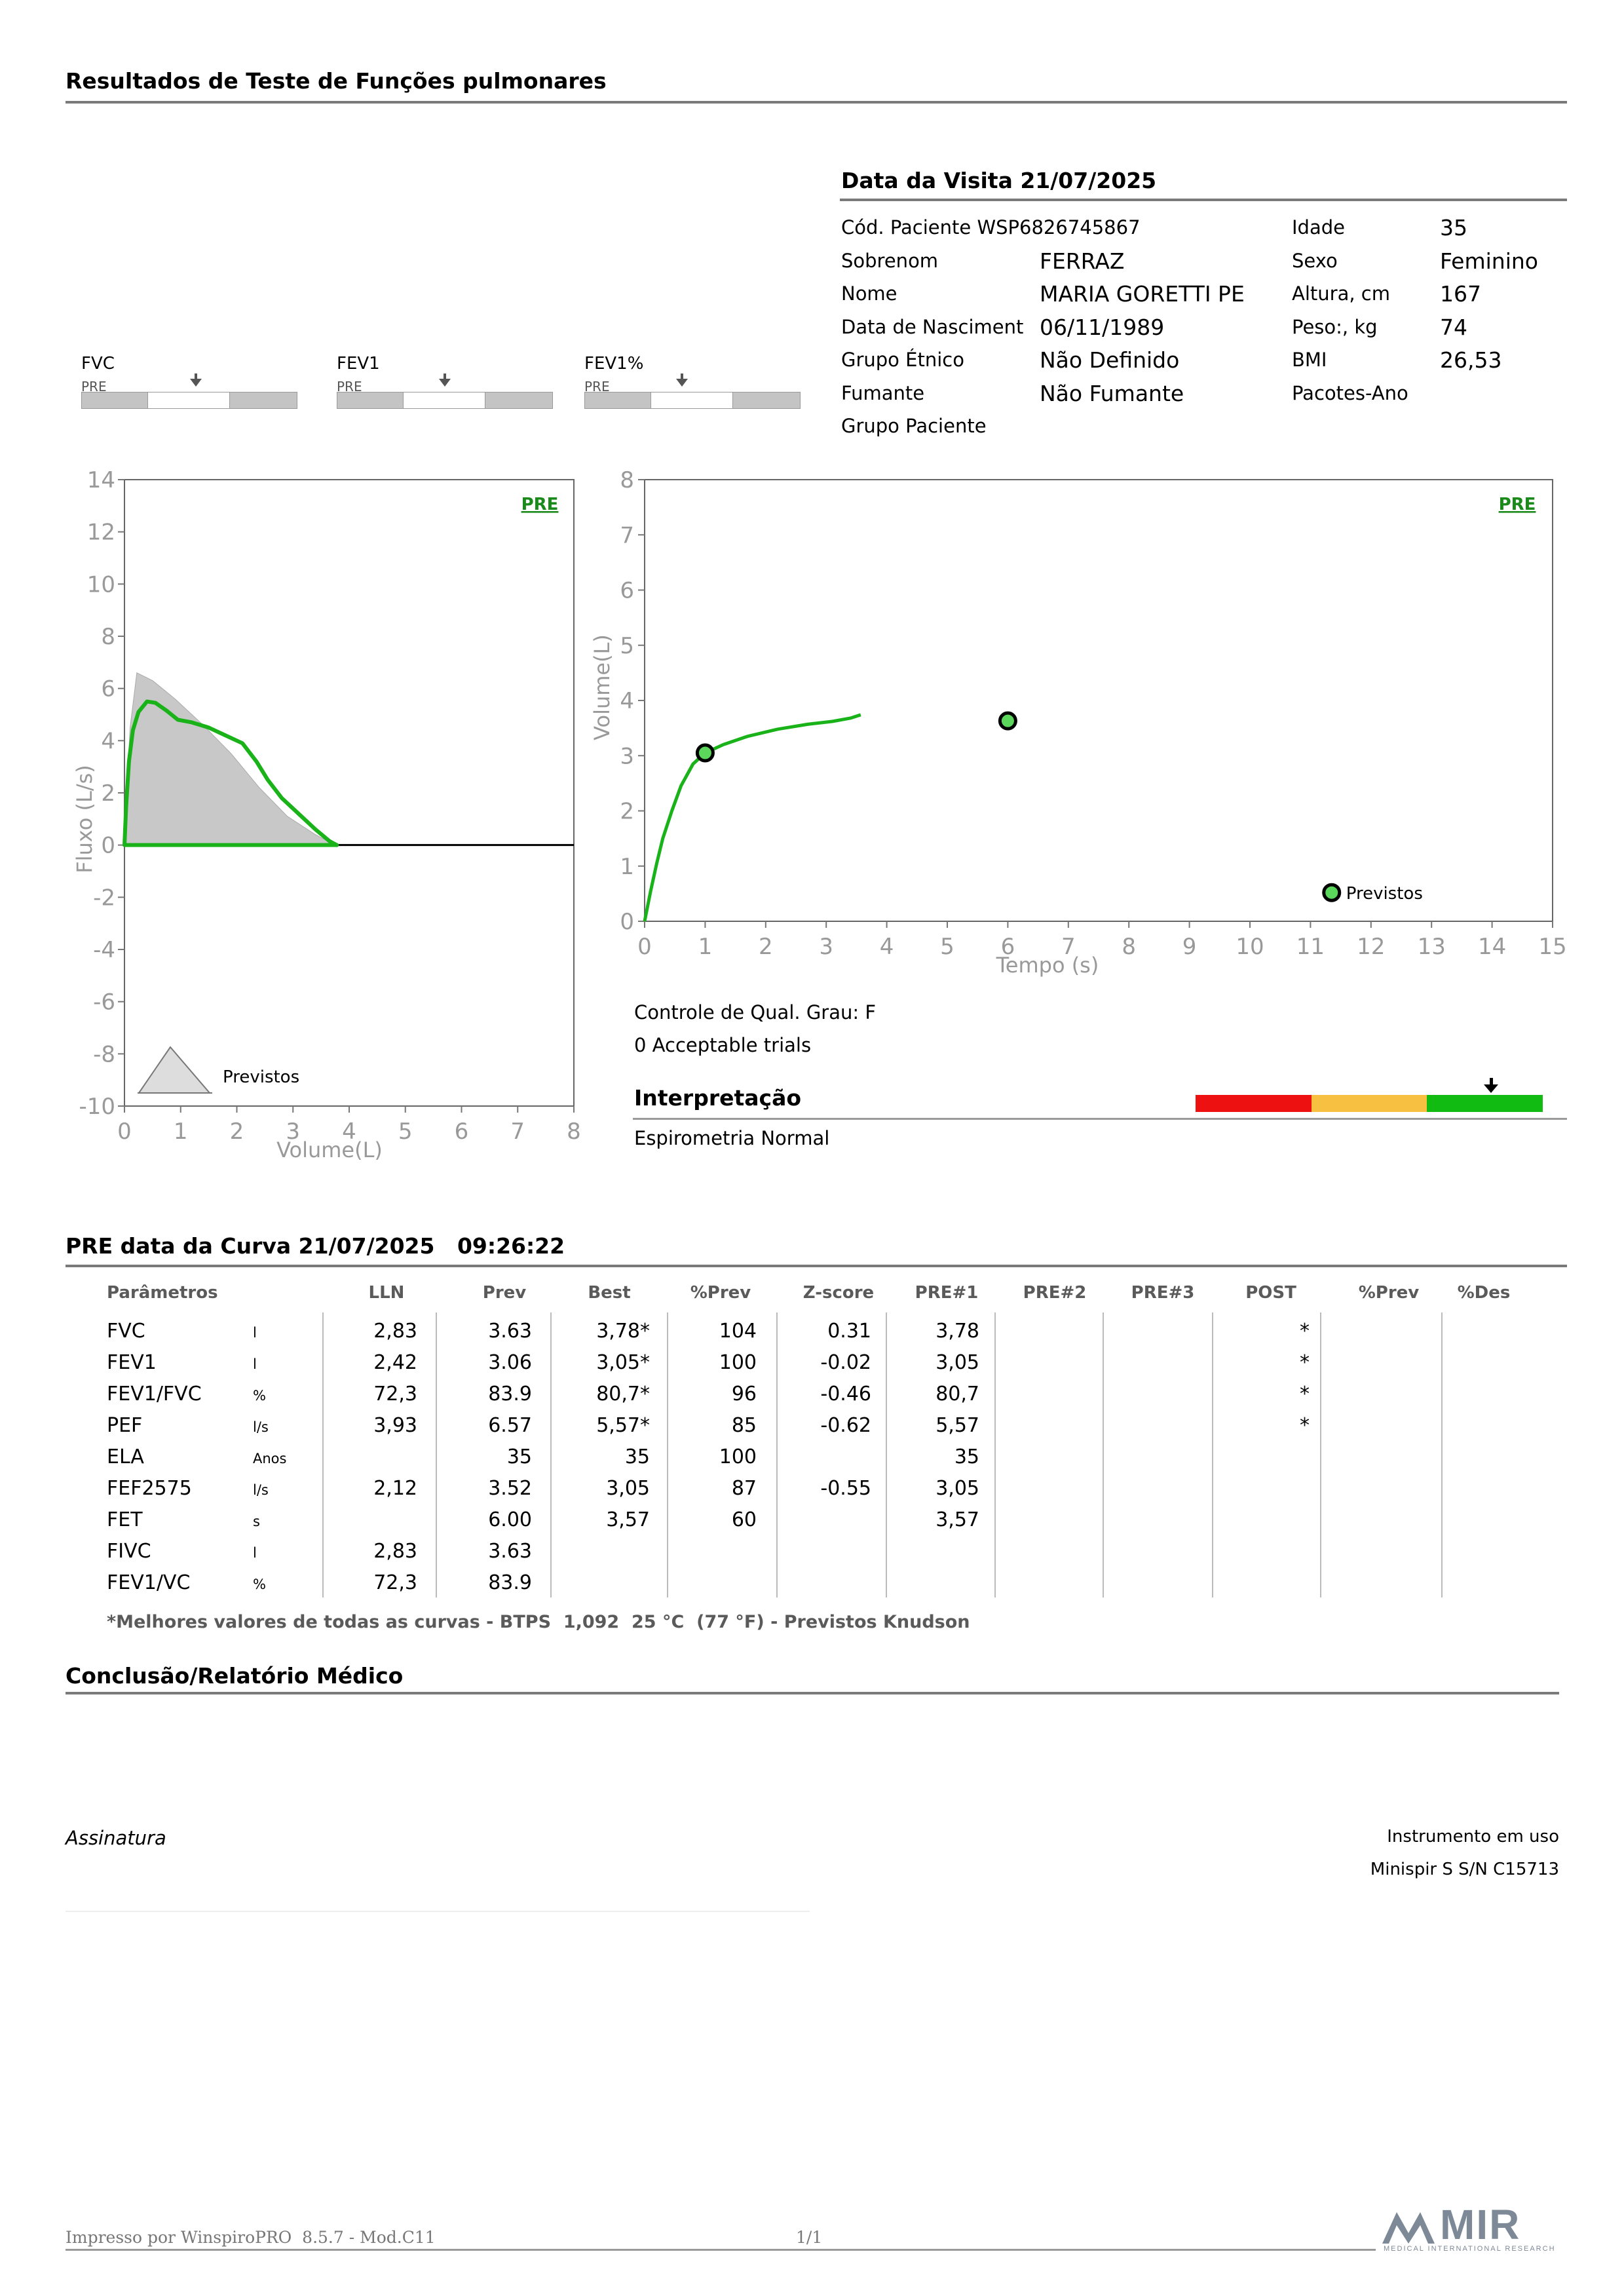 The width and height of the screenshot is (1624, 2296). Describe the element at coordinates (1350, 392) in the screenshot. I see `visit-field-label: Pacotes-Ano` at that location.